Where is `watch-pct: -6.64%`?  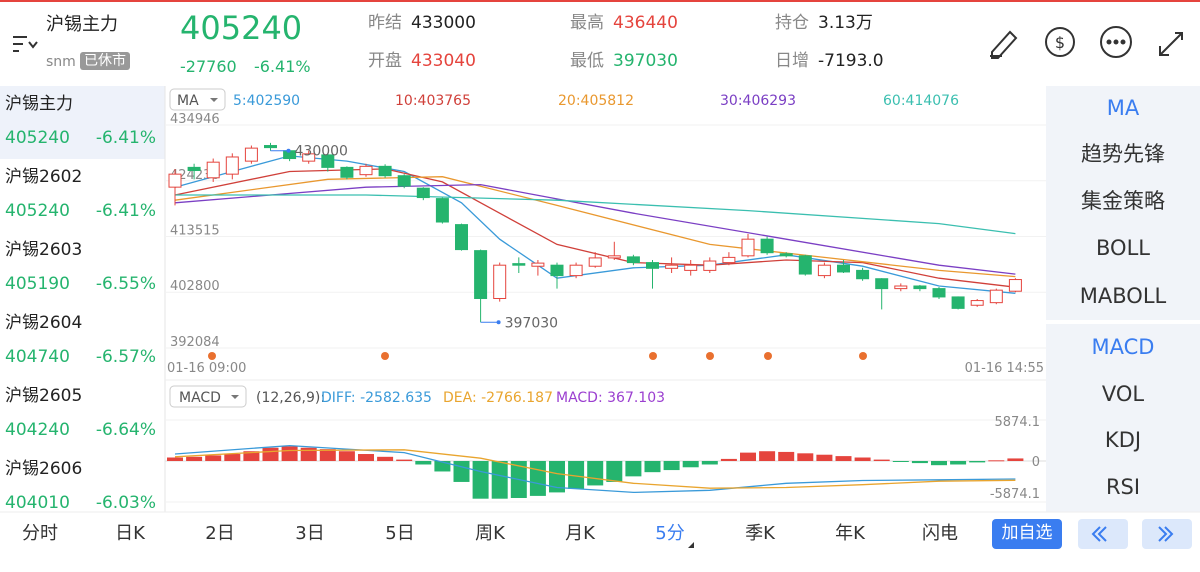
watch-pct: -6.64% is located at coordinates (125, 430).